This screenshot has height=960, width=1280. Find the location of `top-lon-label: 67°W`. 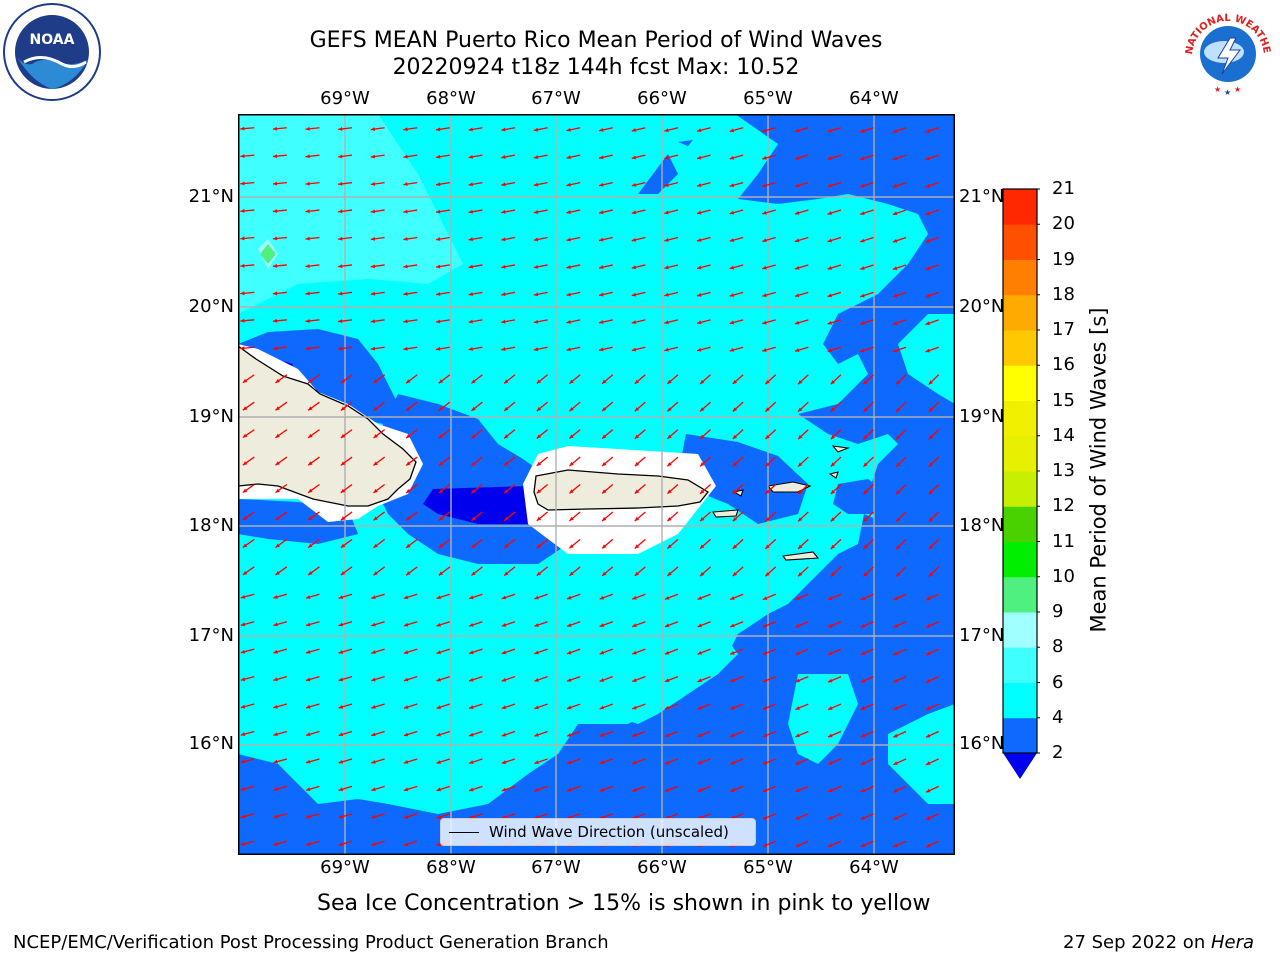

top-lon-label: 67°W is located at coordinates (556, 98).